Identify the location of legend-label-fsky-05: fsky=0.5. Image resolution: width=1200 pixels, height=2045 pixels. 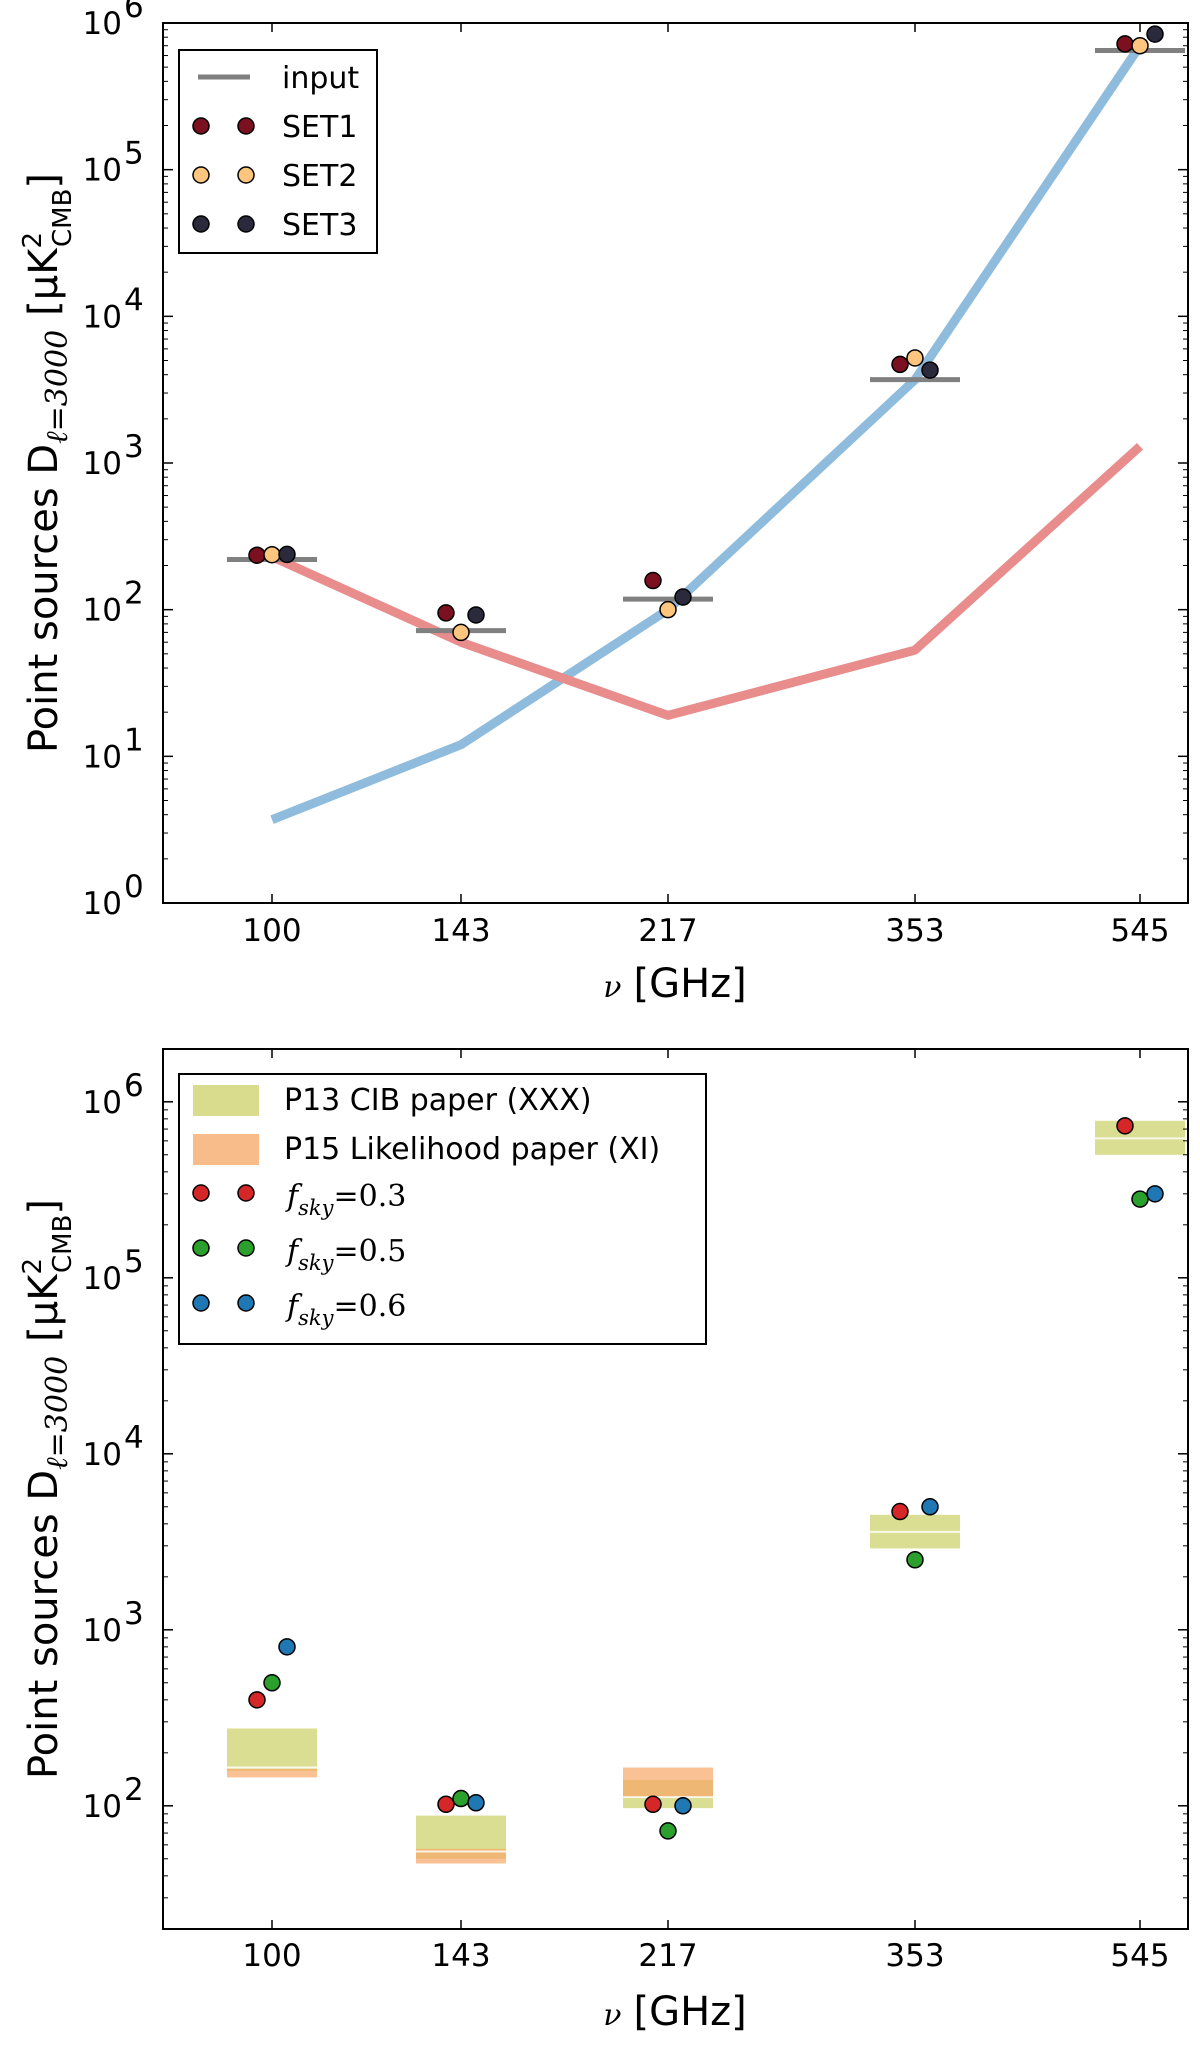
(345, 1254).